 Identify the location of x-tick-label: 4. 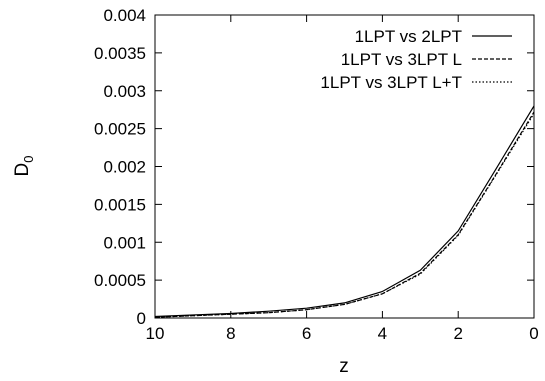
(382, 333).